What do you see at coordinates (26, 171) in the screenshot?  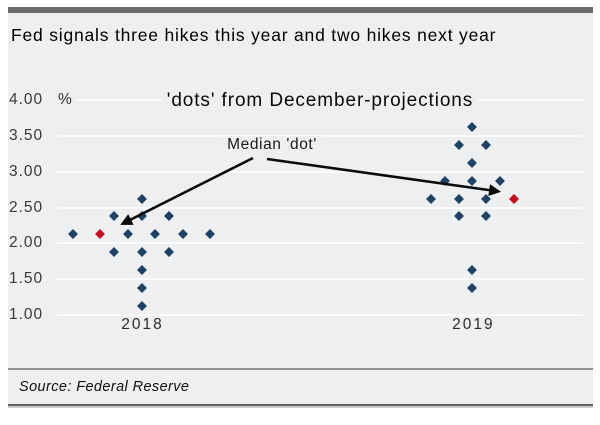 I see `y-axis-label-3.00: 3.00` at bounding box center [26, 171].